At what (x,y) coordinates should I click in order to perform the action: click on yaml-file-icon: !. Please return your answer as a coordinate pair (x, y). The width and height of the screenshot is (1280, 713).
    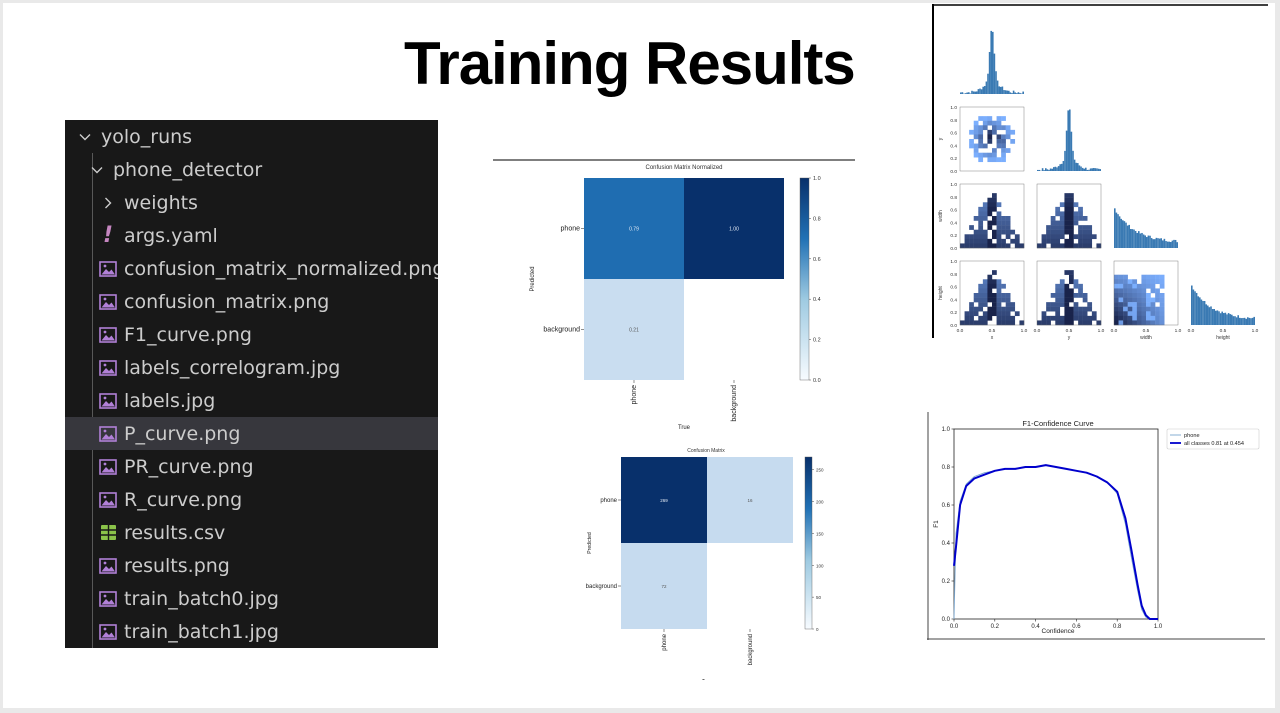
    Looking at the image, I should click on (108, 235).